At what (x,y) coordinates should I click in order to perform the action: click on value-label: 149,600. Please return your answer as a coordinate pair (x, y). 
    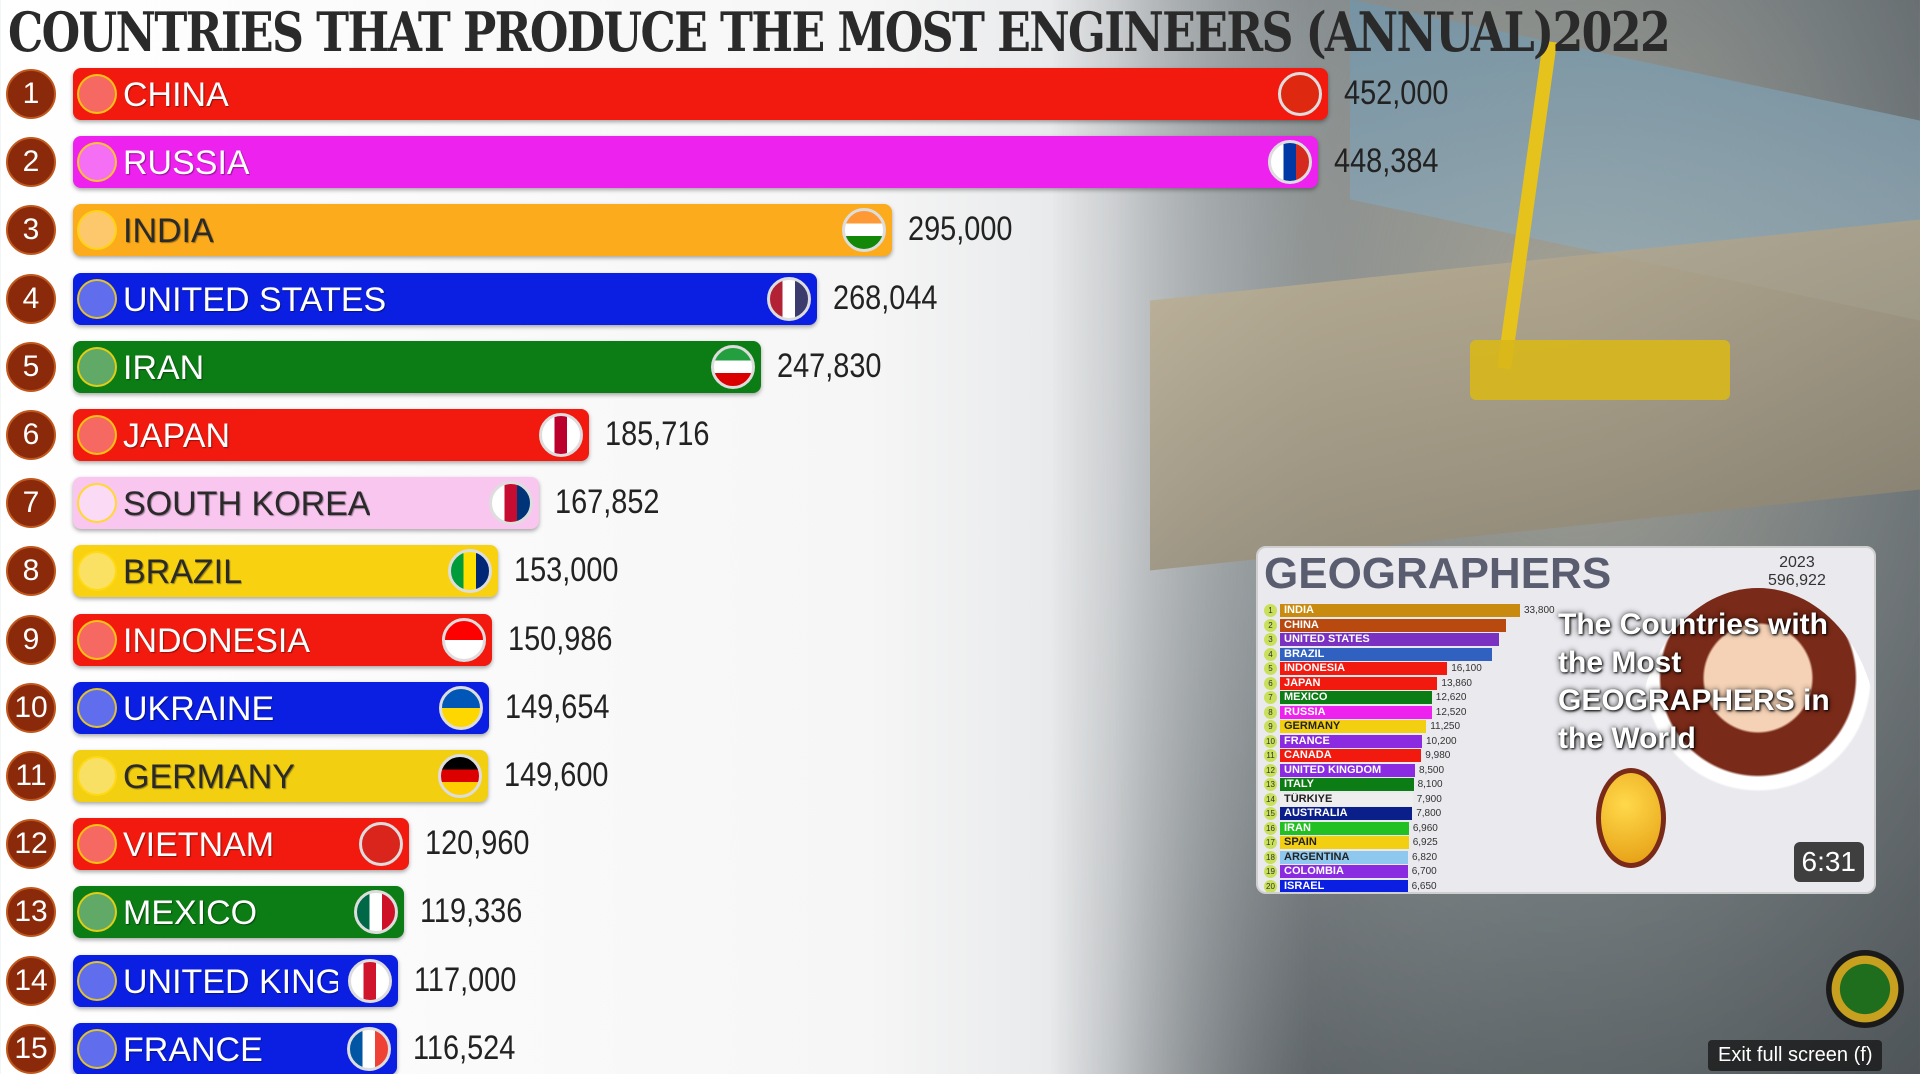
    Looking at the image, I should click on (556, 775).